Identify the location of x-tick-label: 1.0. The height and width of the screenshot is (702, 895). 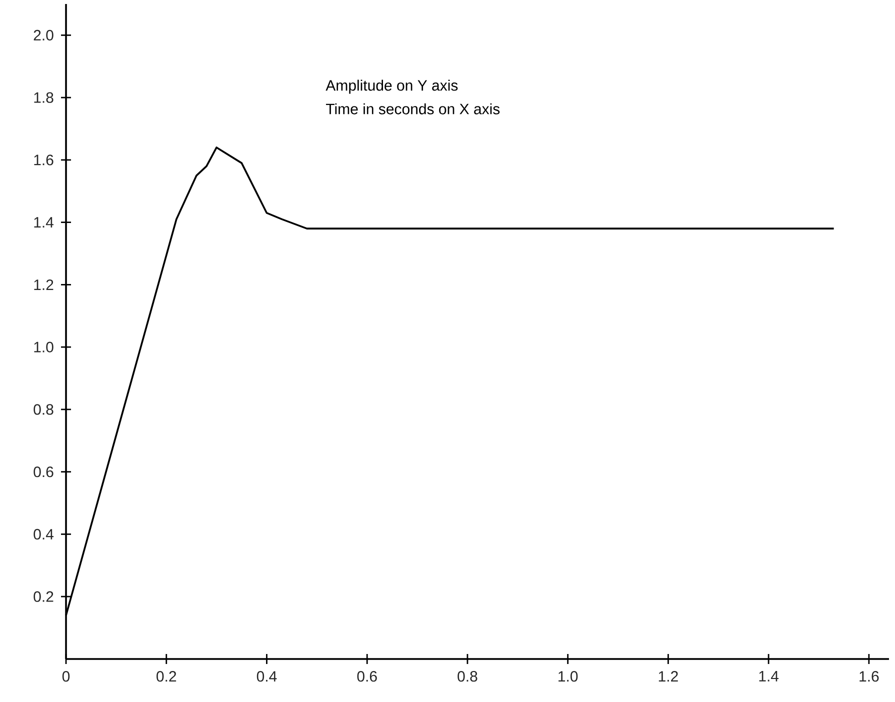
(568, 676).